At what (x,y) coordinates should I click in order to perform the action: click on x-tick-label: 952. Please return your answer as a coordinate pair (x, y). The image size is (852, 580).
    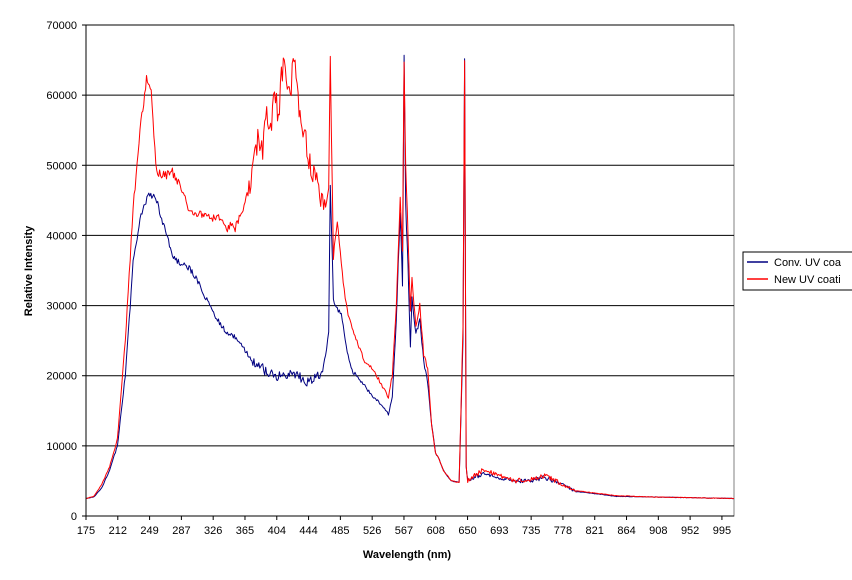
    Looking at the image, I should click on (690, 531).